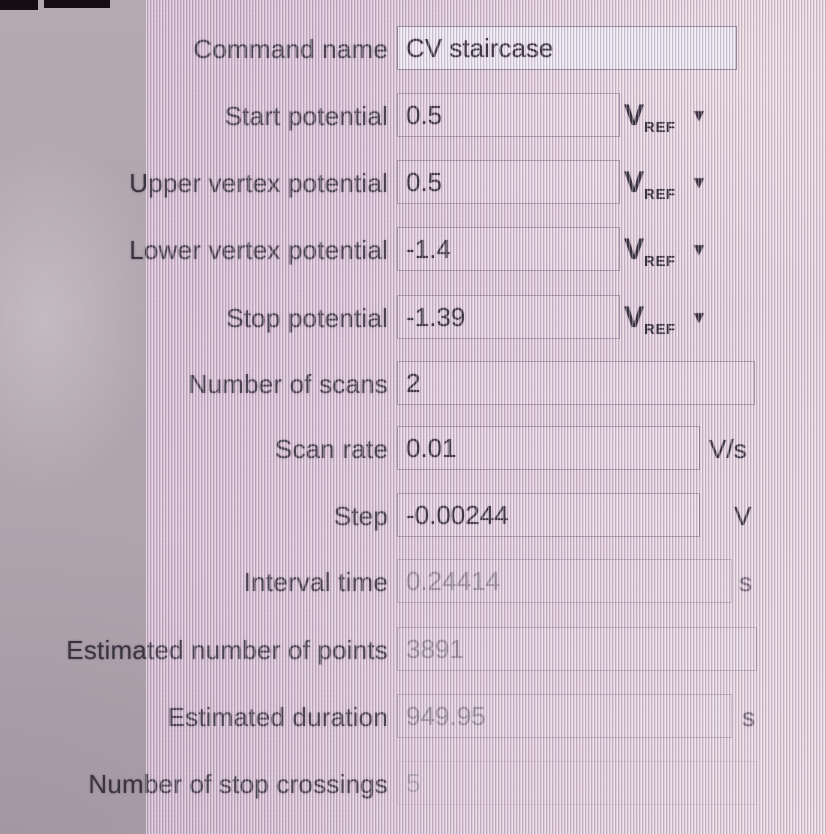 The width and height of the screenshot is (826, 834). I want to click on row-upper-vertex-potential: Upper vertex potential 0.5 VREF ▼, so click(413, 183).